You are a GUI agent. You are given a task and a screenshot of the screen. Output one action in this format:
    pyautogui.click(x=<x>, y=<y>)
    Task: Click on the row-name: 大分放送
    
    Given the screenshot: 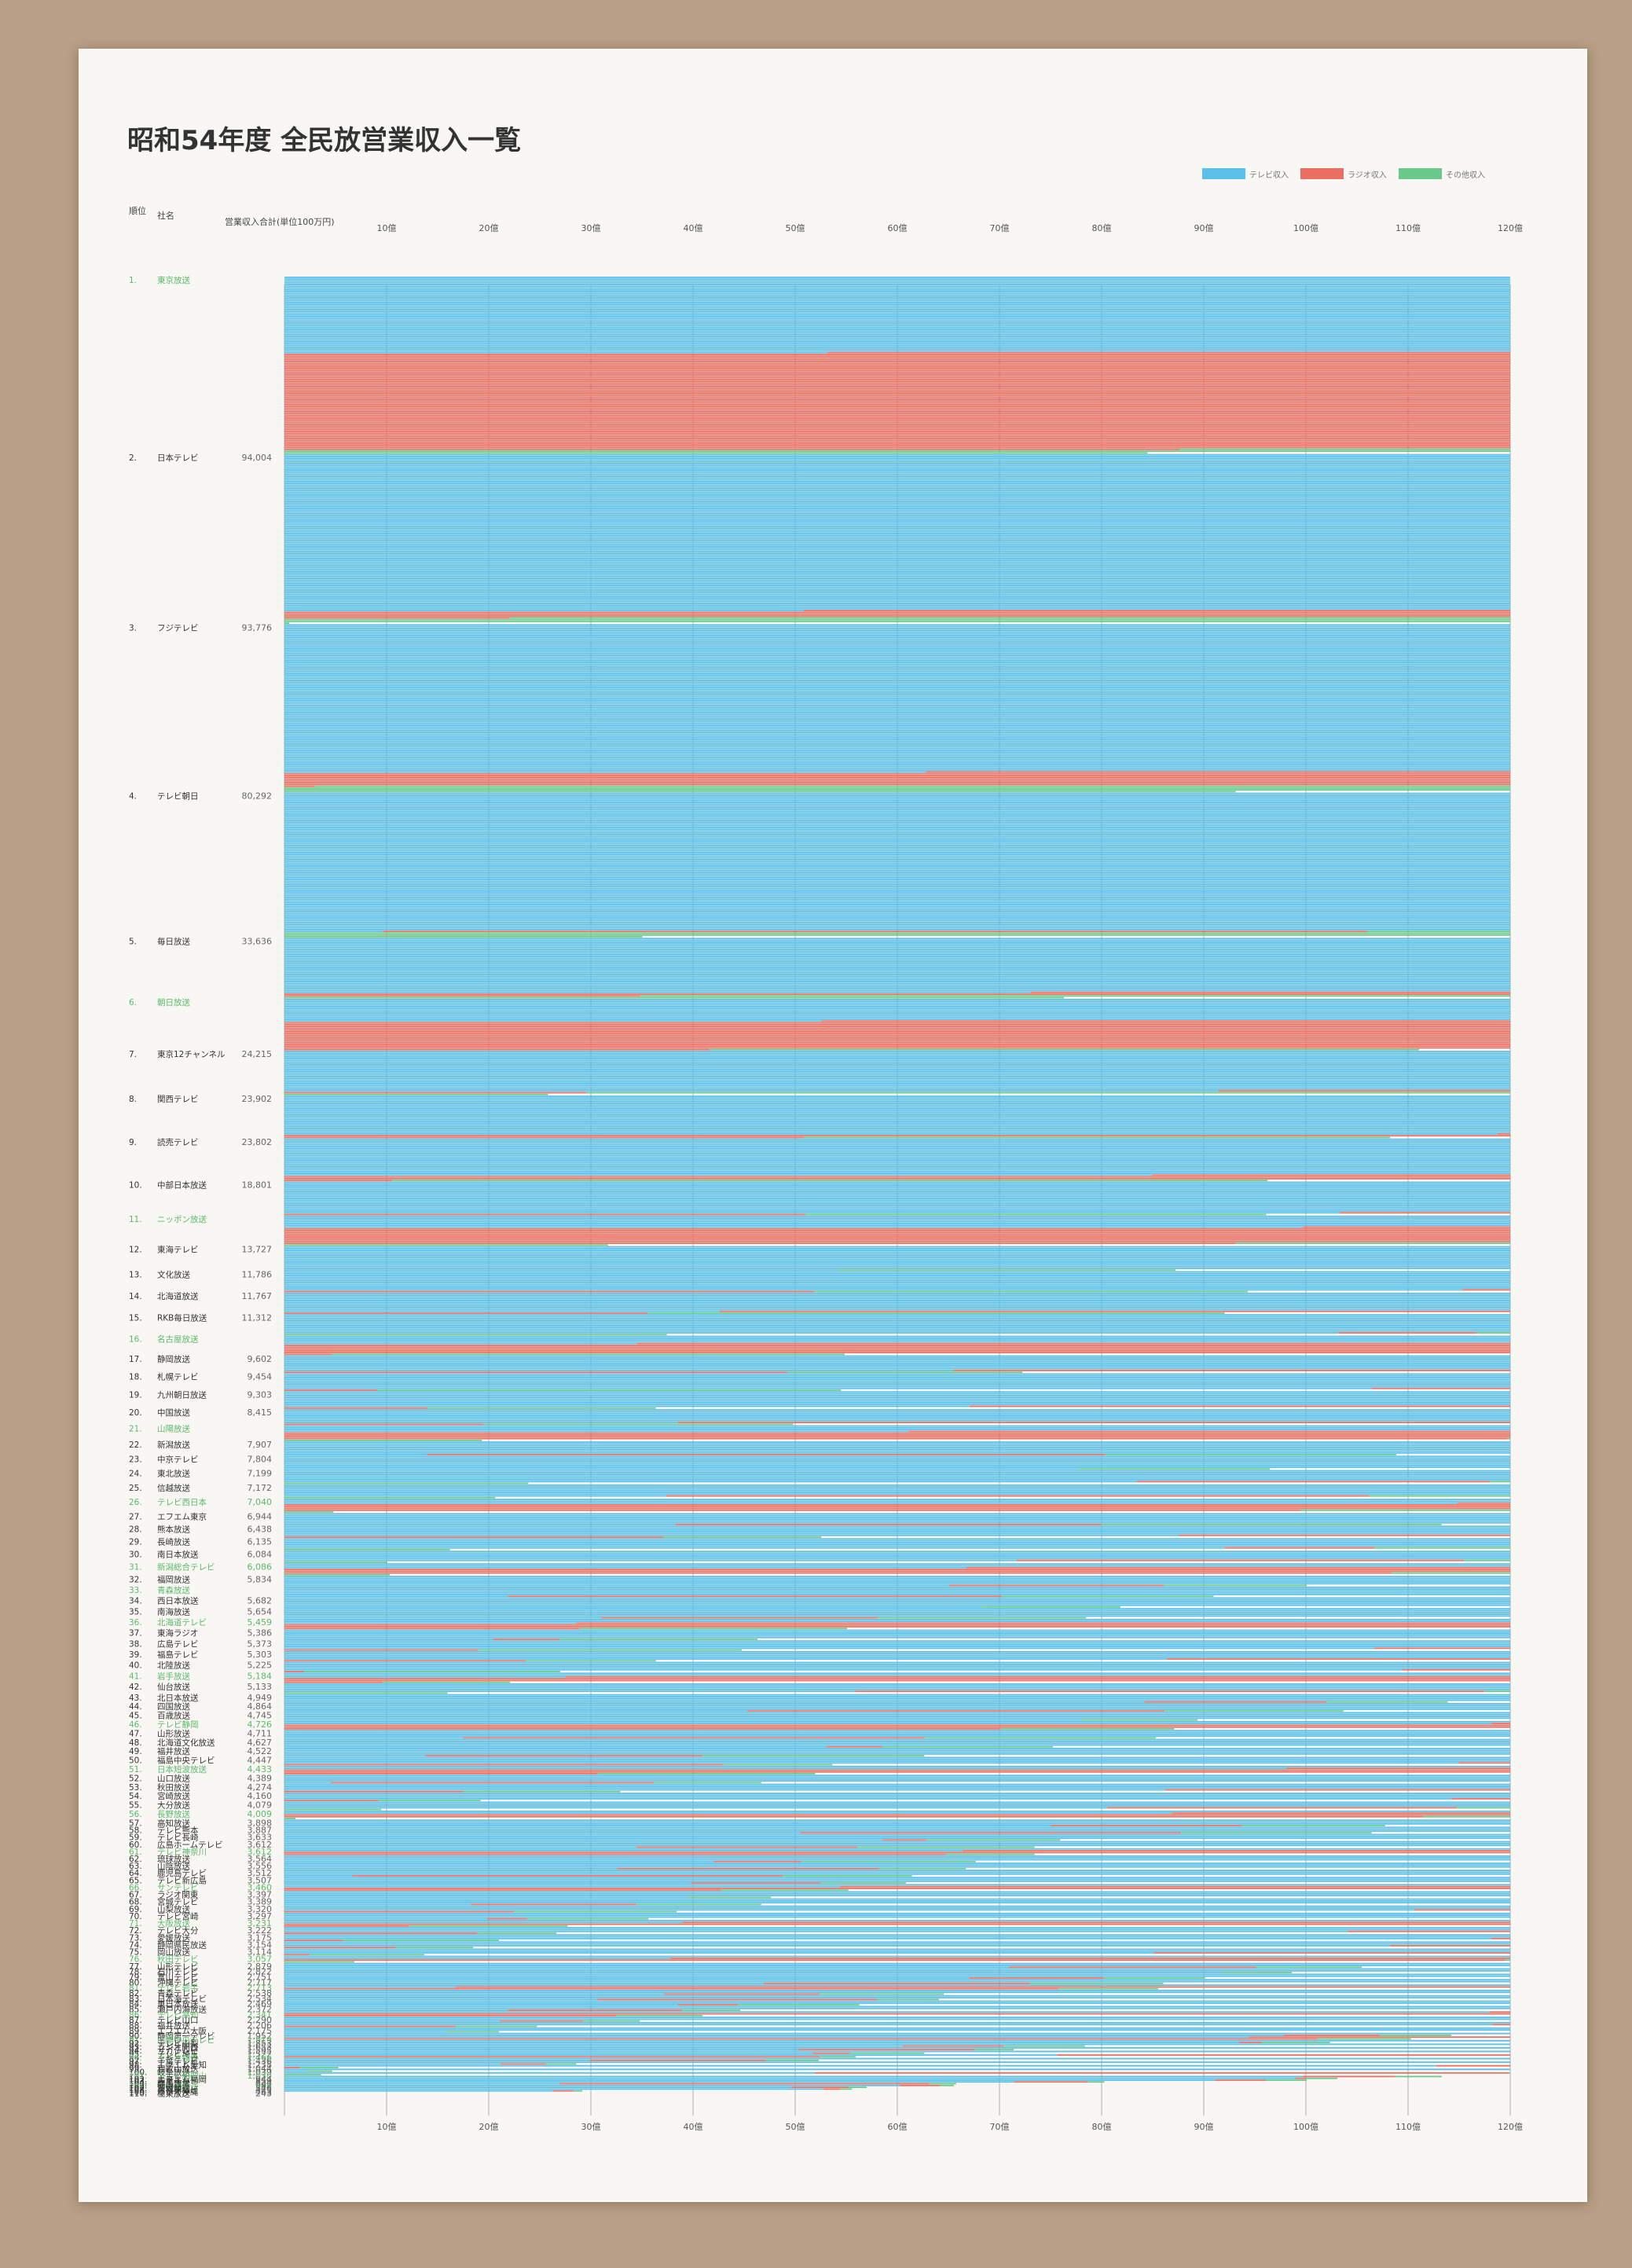 What is the action you would take?
    pyautogui.click(x=174, y=1805)
    